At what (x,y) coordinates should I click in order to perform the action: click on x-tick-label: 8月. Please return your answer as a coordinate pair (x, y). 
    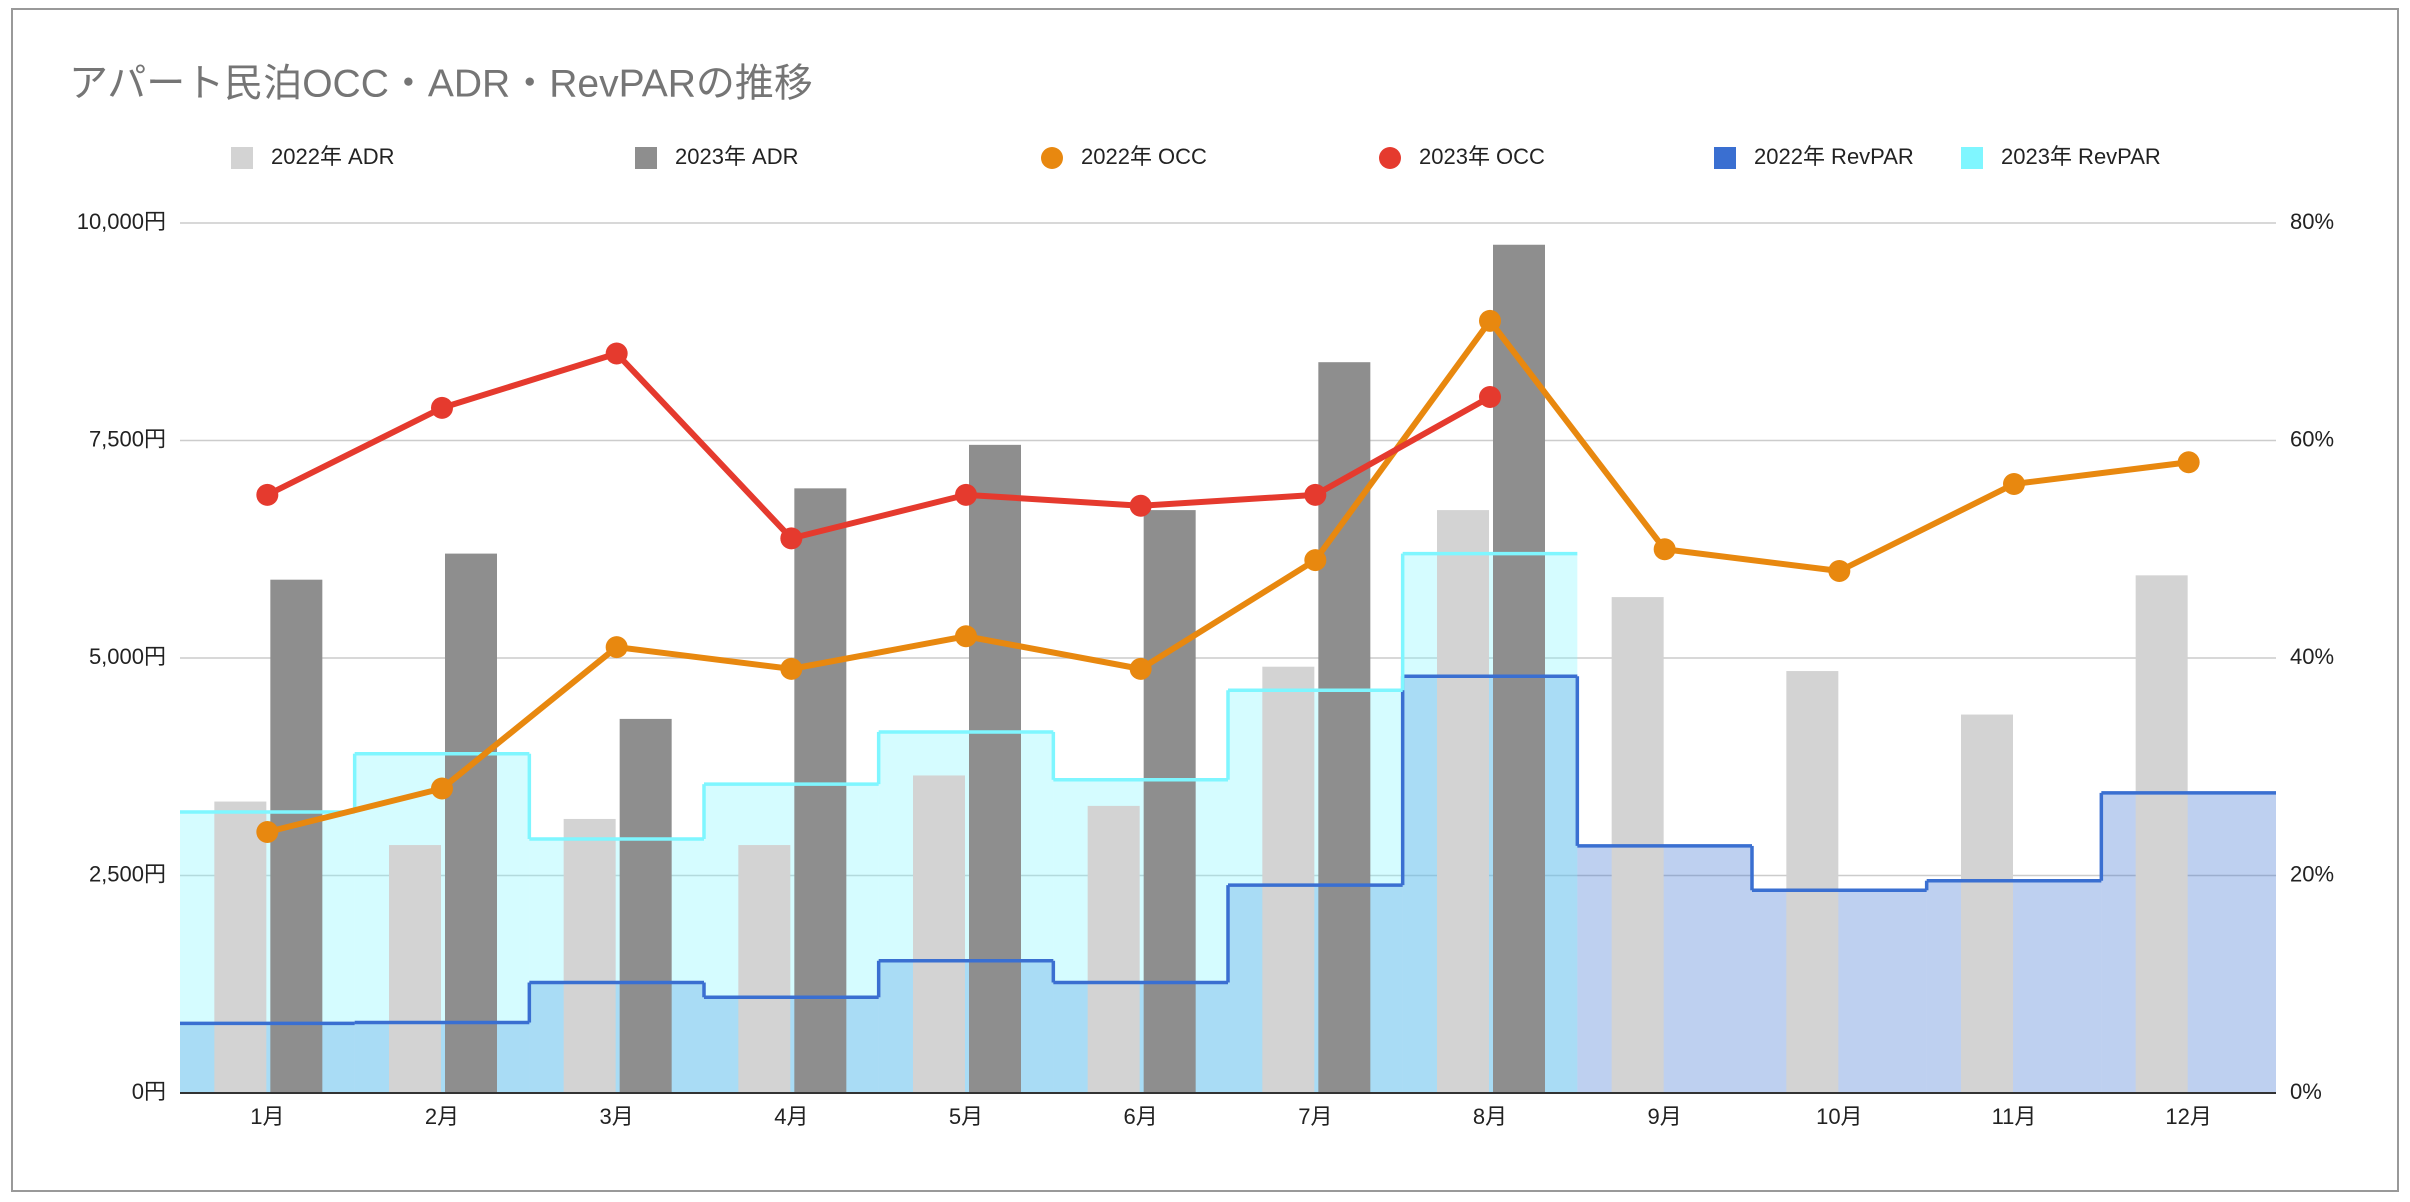
    Looking at the image, I should click on (1490, 1116).